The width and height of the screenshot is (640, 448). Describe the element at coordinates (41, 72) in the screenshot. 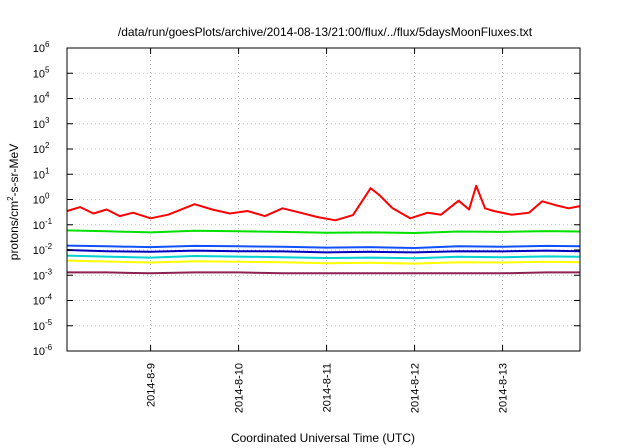

I see `y-tick-label: 10⁵` at that location.